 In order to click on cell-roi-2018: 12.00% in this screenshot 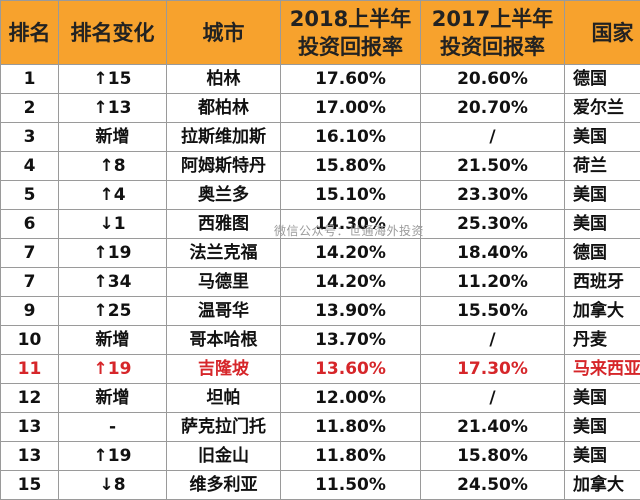, I will do `click(351, 398)`.